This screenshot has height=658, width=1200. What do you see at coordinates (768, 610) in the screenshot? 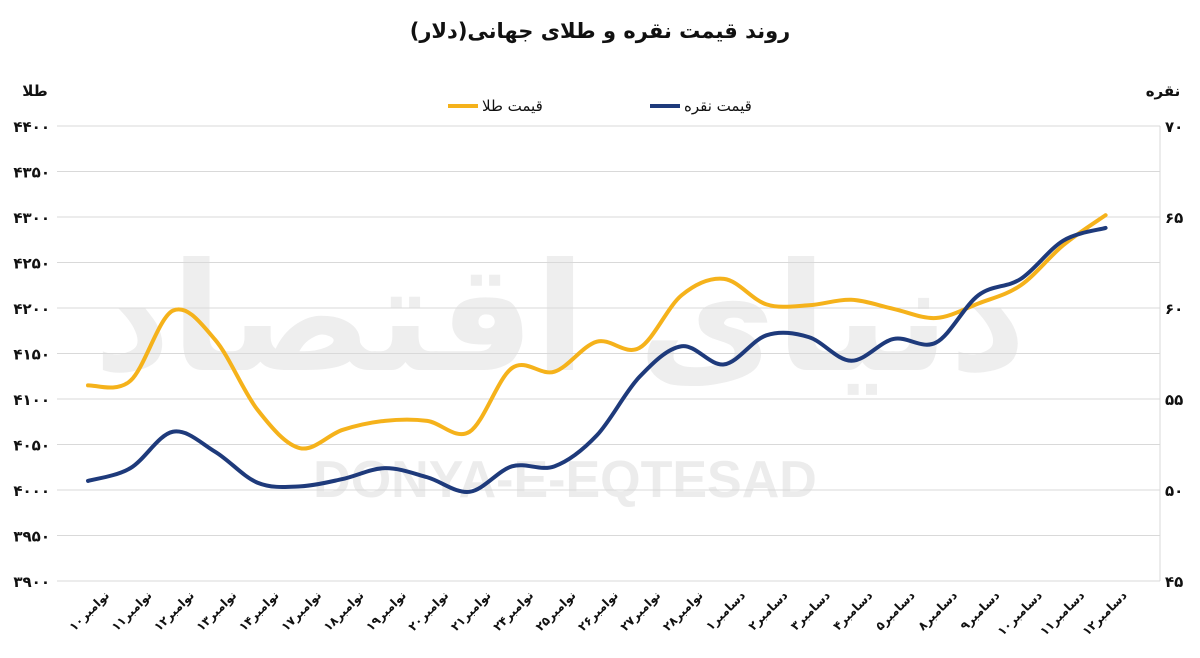
I see `x-tick-label: ۲دسامبر` at bounding box center [768, 610].